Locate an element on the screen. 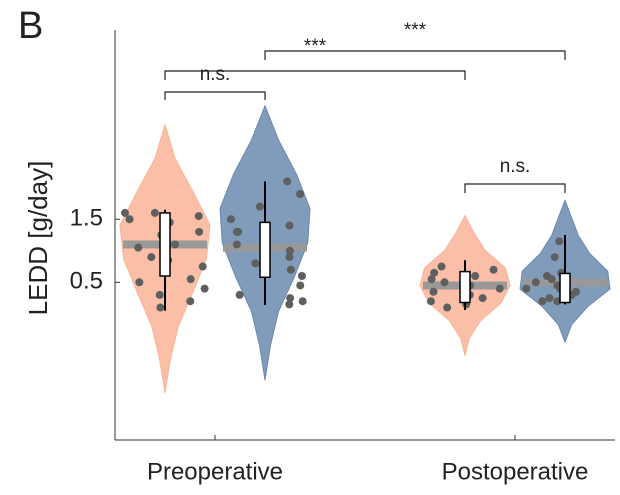 Image resolution: width=620 pixels, height=495 pixels. x-tick-label: Postoperative is located at coordinates (515, 471).